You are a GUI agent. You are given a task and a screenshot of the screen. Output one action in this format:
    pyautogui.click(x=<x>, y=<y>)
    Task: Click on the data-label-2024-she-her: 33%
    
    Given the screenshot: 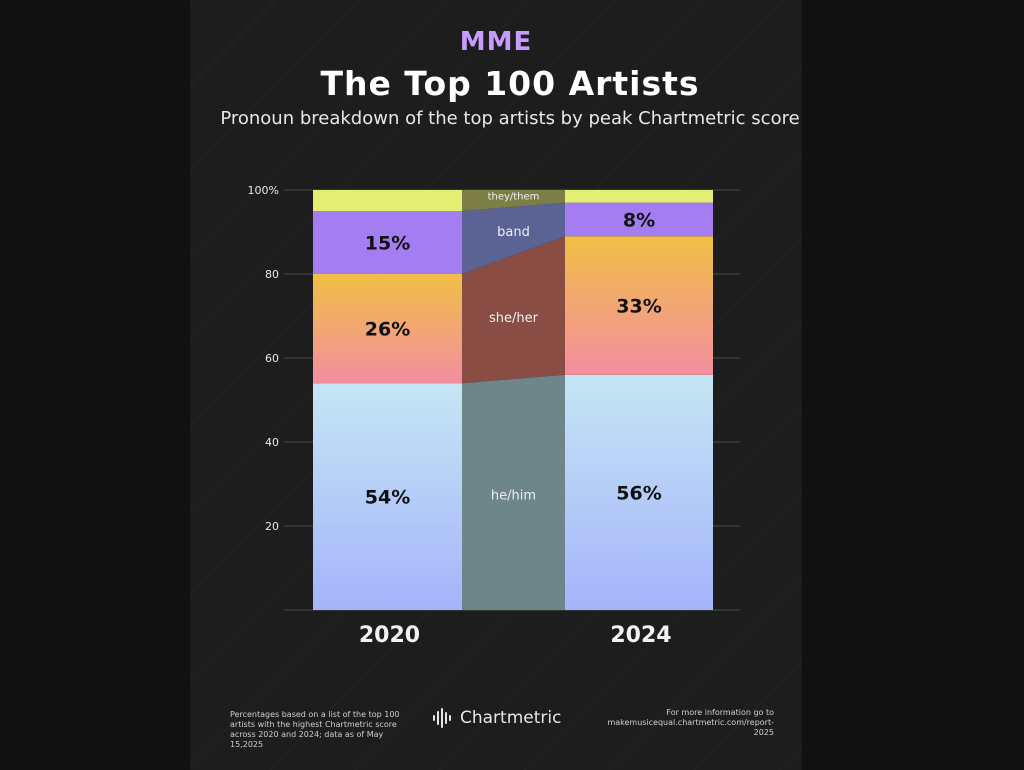 What is the action you would take?
    pyautogui.click(x=638, y=307)
    